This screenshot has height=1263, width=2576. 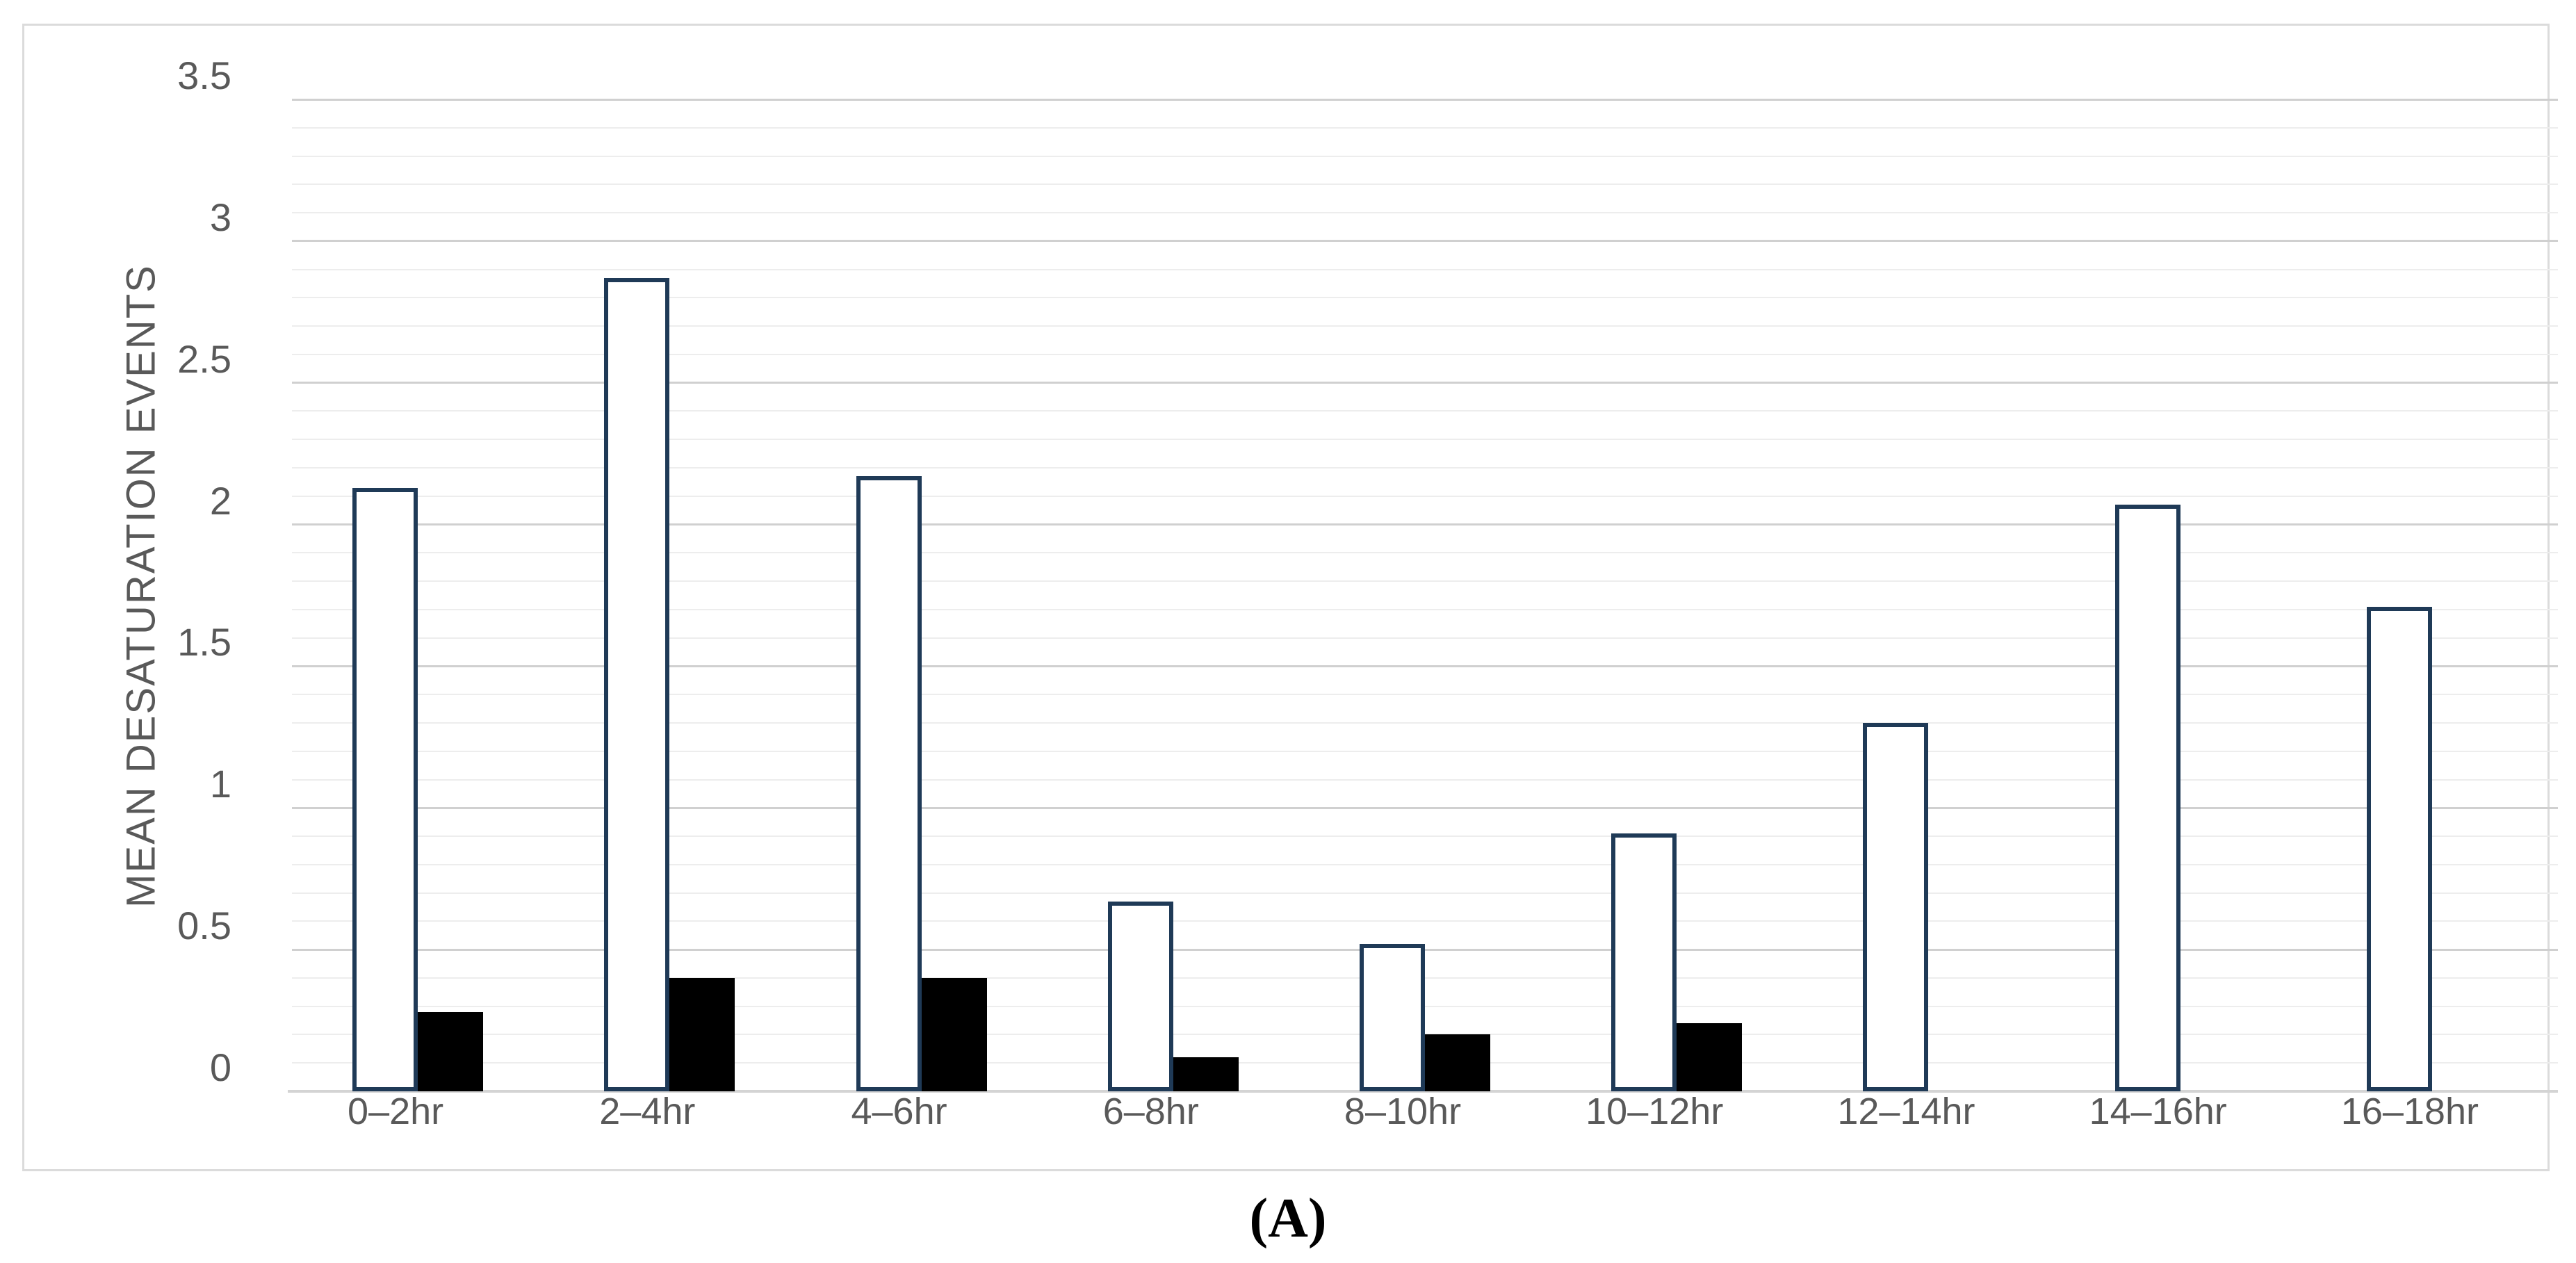 What do you see at coordinates (1644, 962) in the screenshot?
I see `bar-white-10–12hr` at bounding box center [1644, 962].